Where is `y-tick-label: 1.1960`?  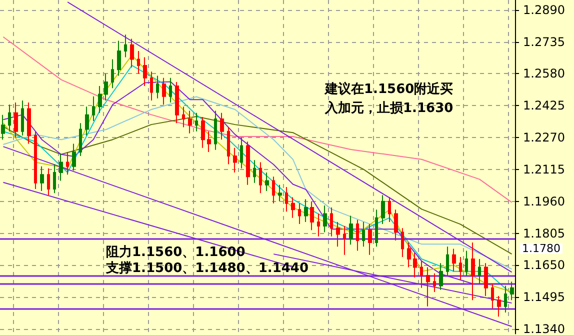 y-tick-label: 1.1960 is located at coordinates (544, 201).